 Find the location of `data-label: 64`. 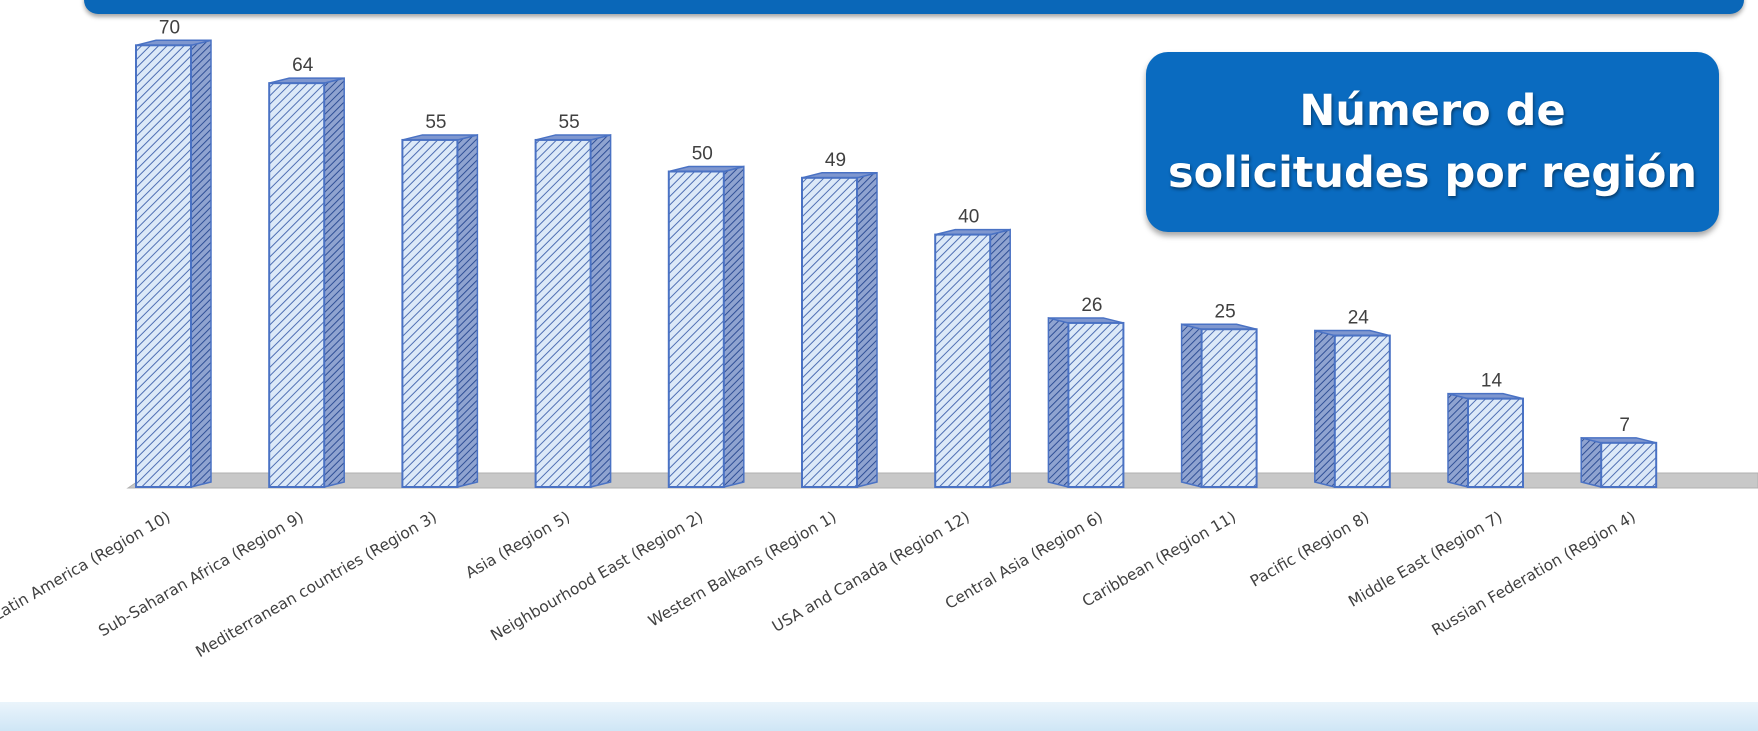

data-label: 64 is located at coordinates (303, 65).